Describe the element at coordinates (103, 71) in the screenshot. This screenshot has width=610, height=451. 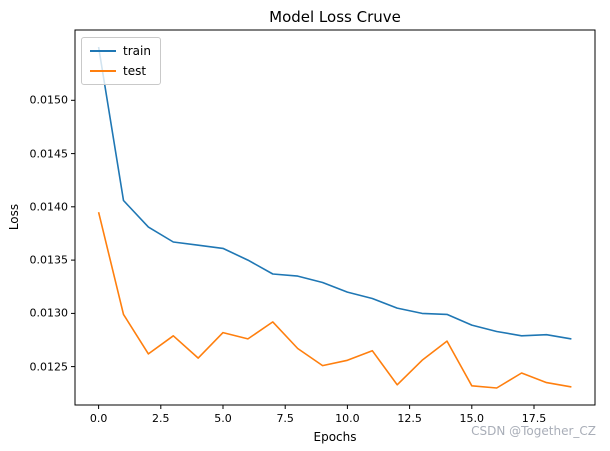
I see `test-line-swatch` at that location.